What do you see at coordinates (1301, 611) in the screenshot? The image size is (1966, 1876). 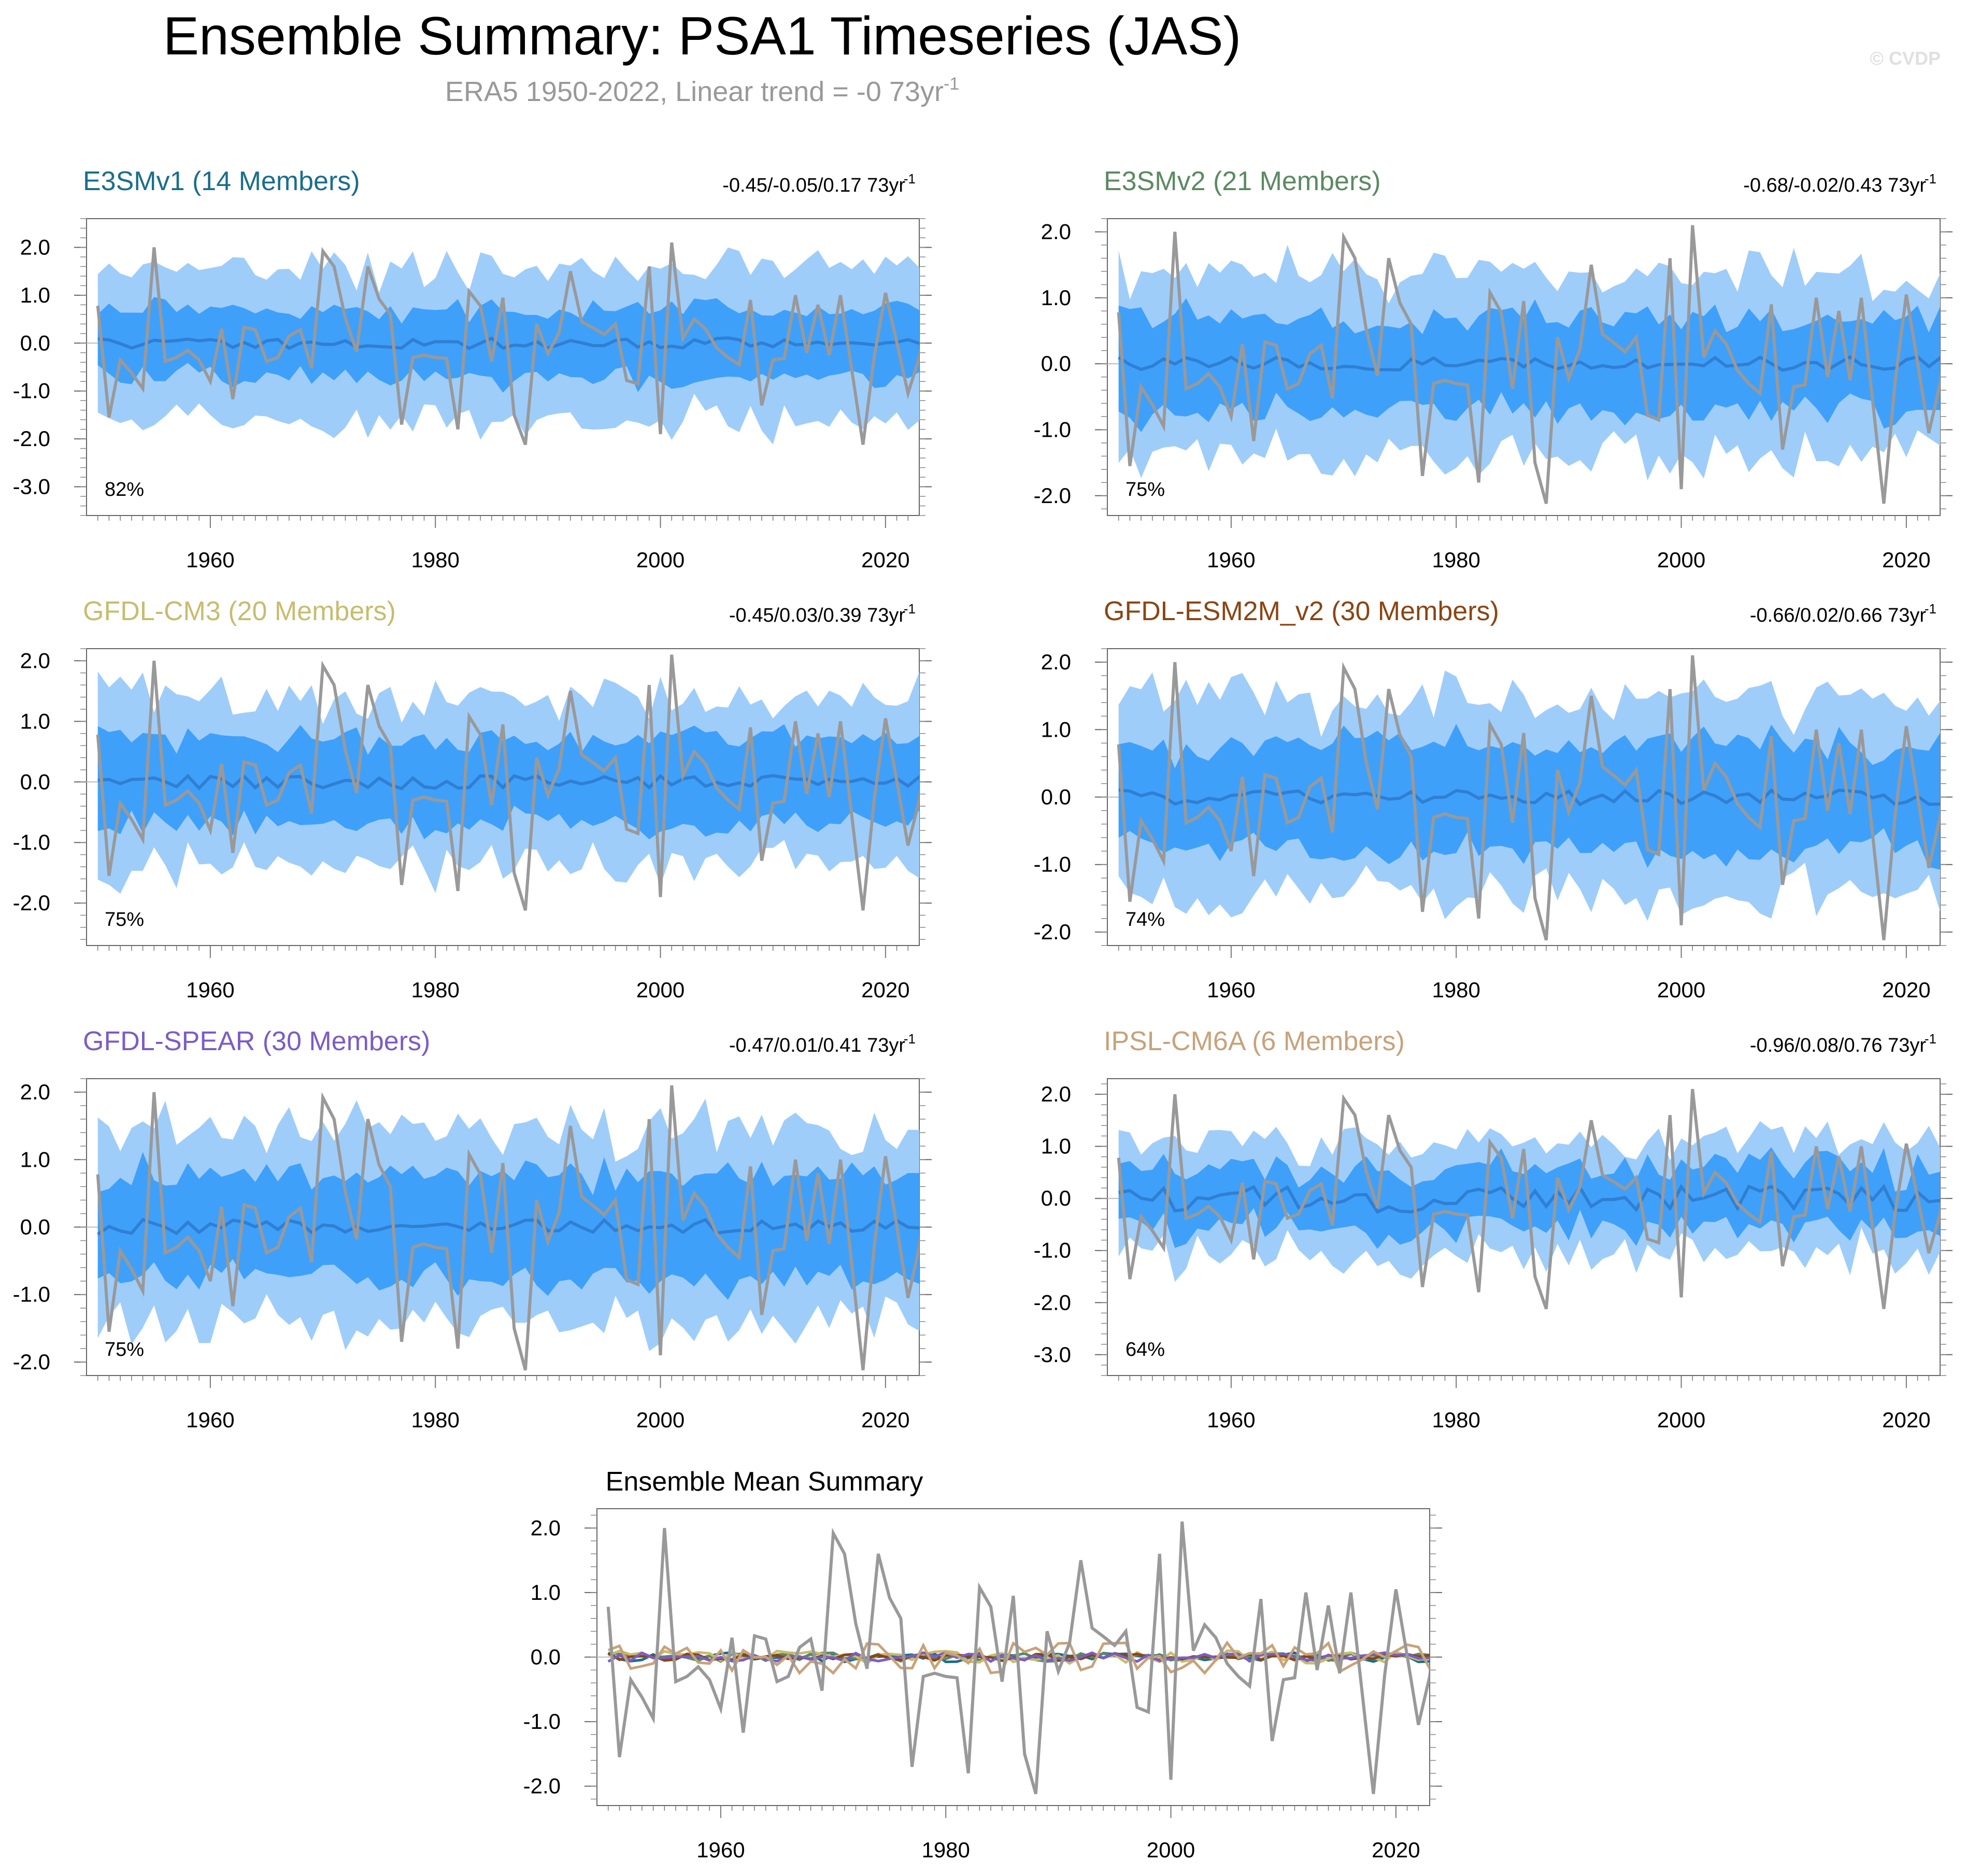 I see `panel-title: GFDL-ESM2M_v2 (30 Members)` at bounding box center [1301, 611].